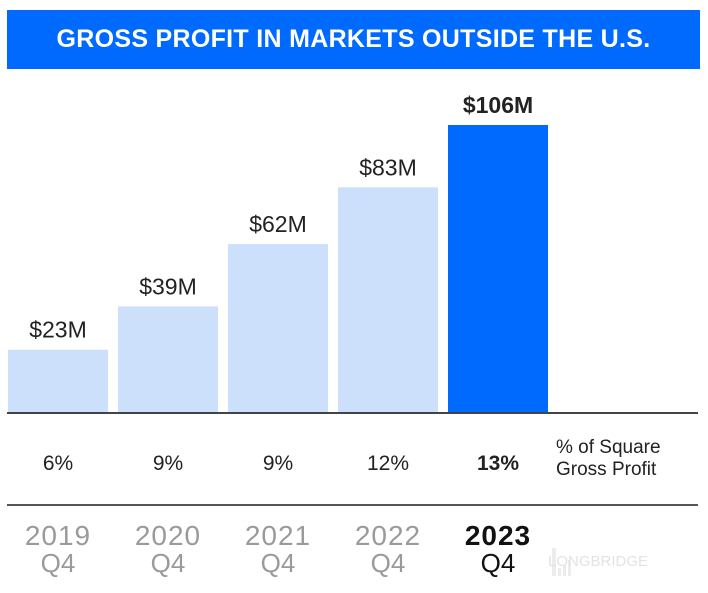  I want to click on percent-label: 13%, so click(498, 463).